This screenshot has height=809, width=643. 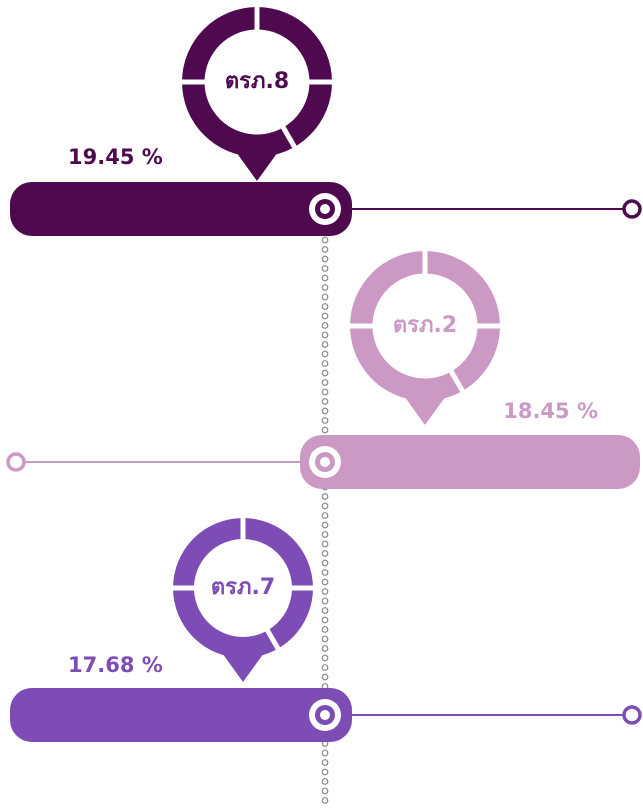 I want to click on pin-label: ตรภ.7, so click(x=243, y=587).